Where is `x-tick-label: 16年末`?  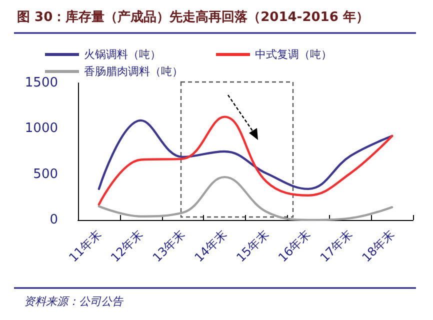 x-tick-label: 16年末 is located at coordinates (295, 246).